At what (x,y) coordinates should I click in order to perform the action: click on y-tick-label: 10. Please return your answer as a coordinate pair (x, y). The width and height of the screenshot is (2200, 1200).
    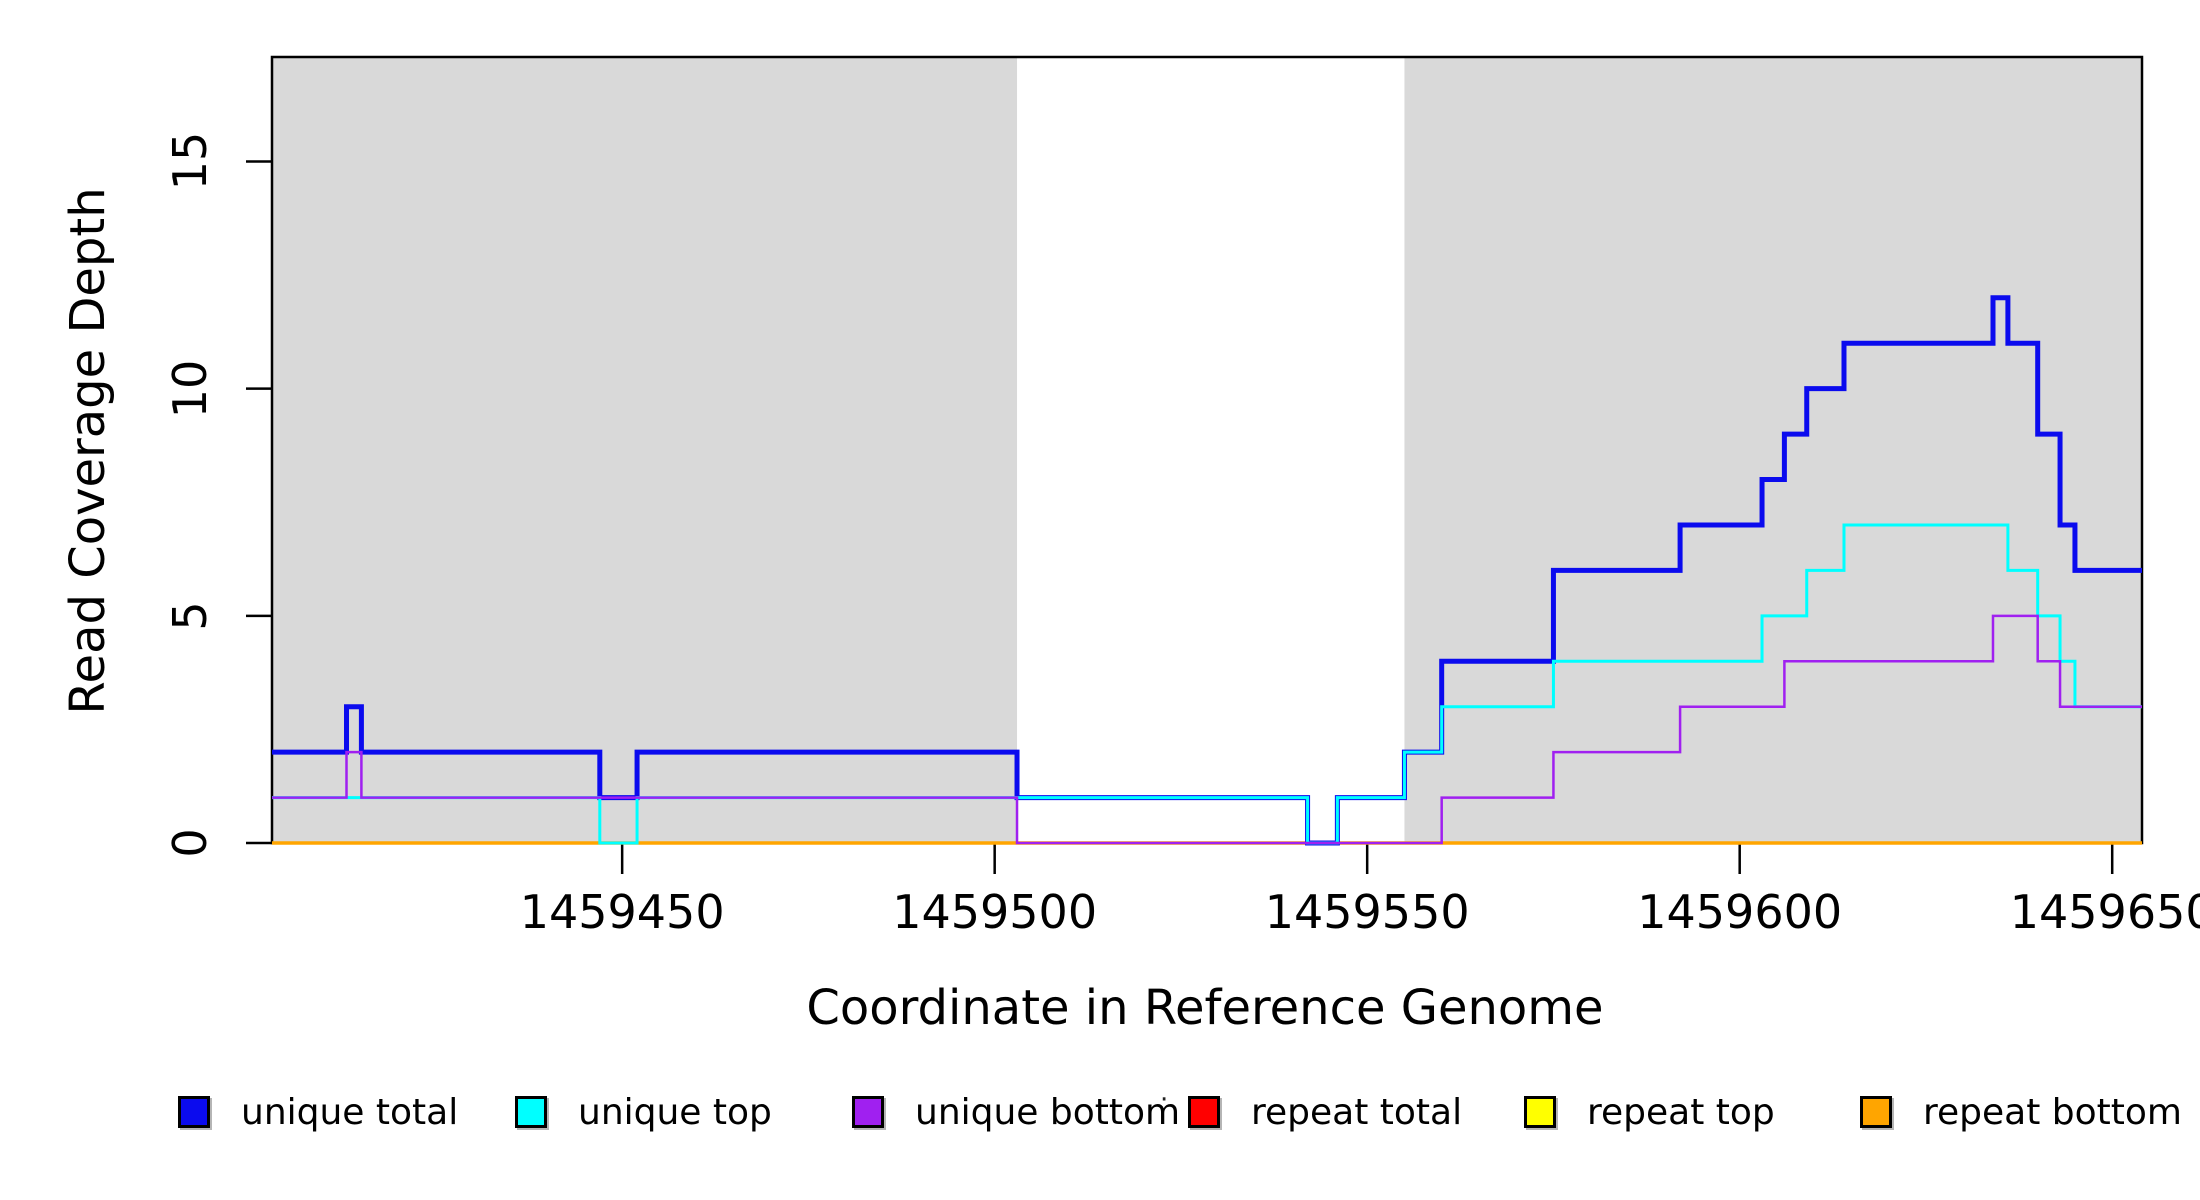
    Looking at the image, I should click on (190, 388).